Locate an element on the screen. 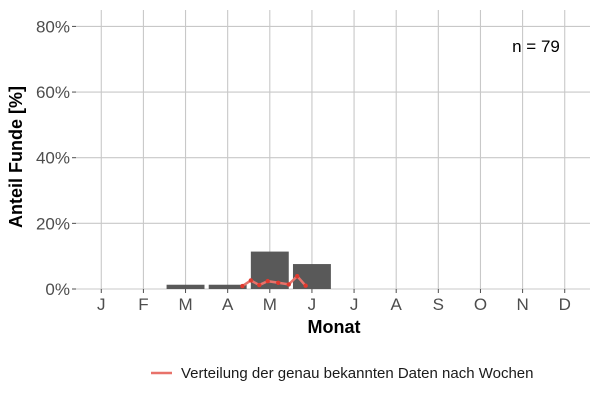 This screenshot has height=400, width=600. x-tick-label-11: D is located at coordinates (565, 304).